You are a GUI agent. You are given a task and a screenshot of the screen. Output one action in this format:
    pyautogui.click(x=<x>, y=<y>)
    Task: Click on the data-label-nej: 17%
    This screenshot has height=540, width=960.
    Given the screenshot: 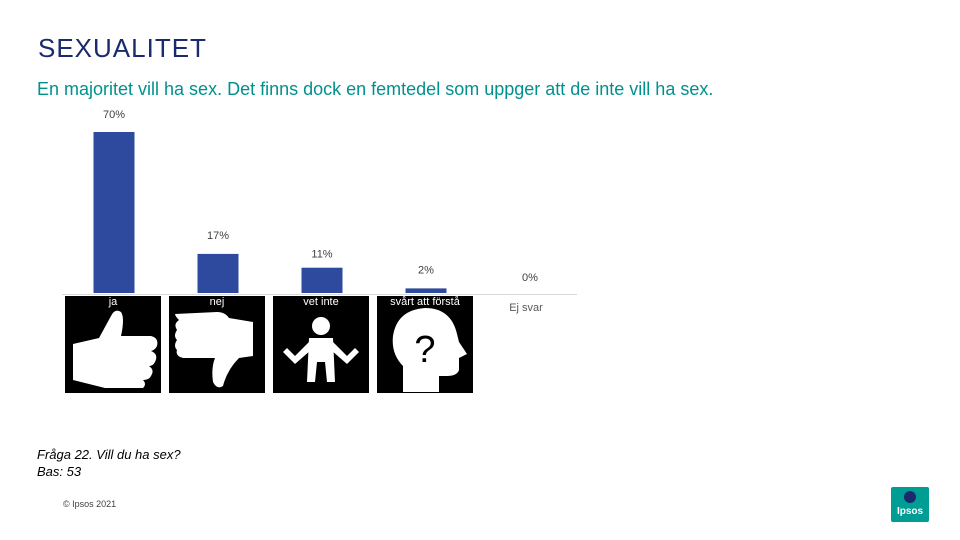 What is the action you would take?
    pyautogui.click(x=218, y=236)
    